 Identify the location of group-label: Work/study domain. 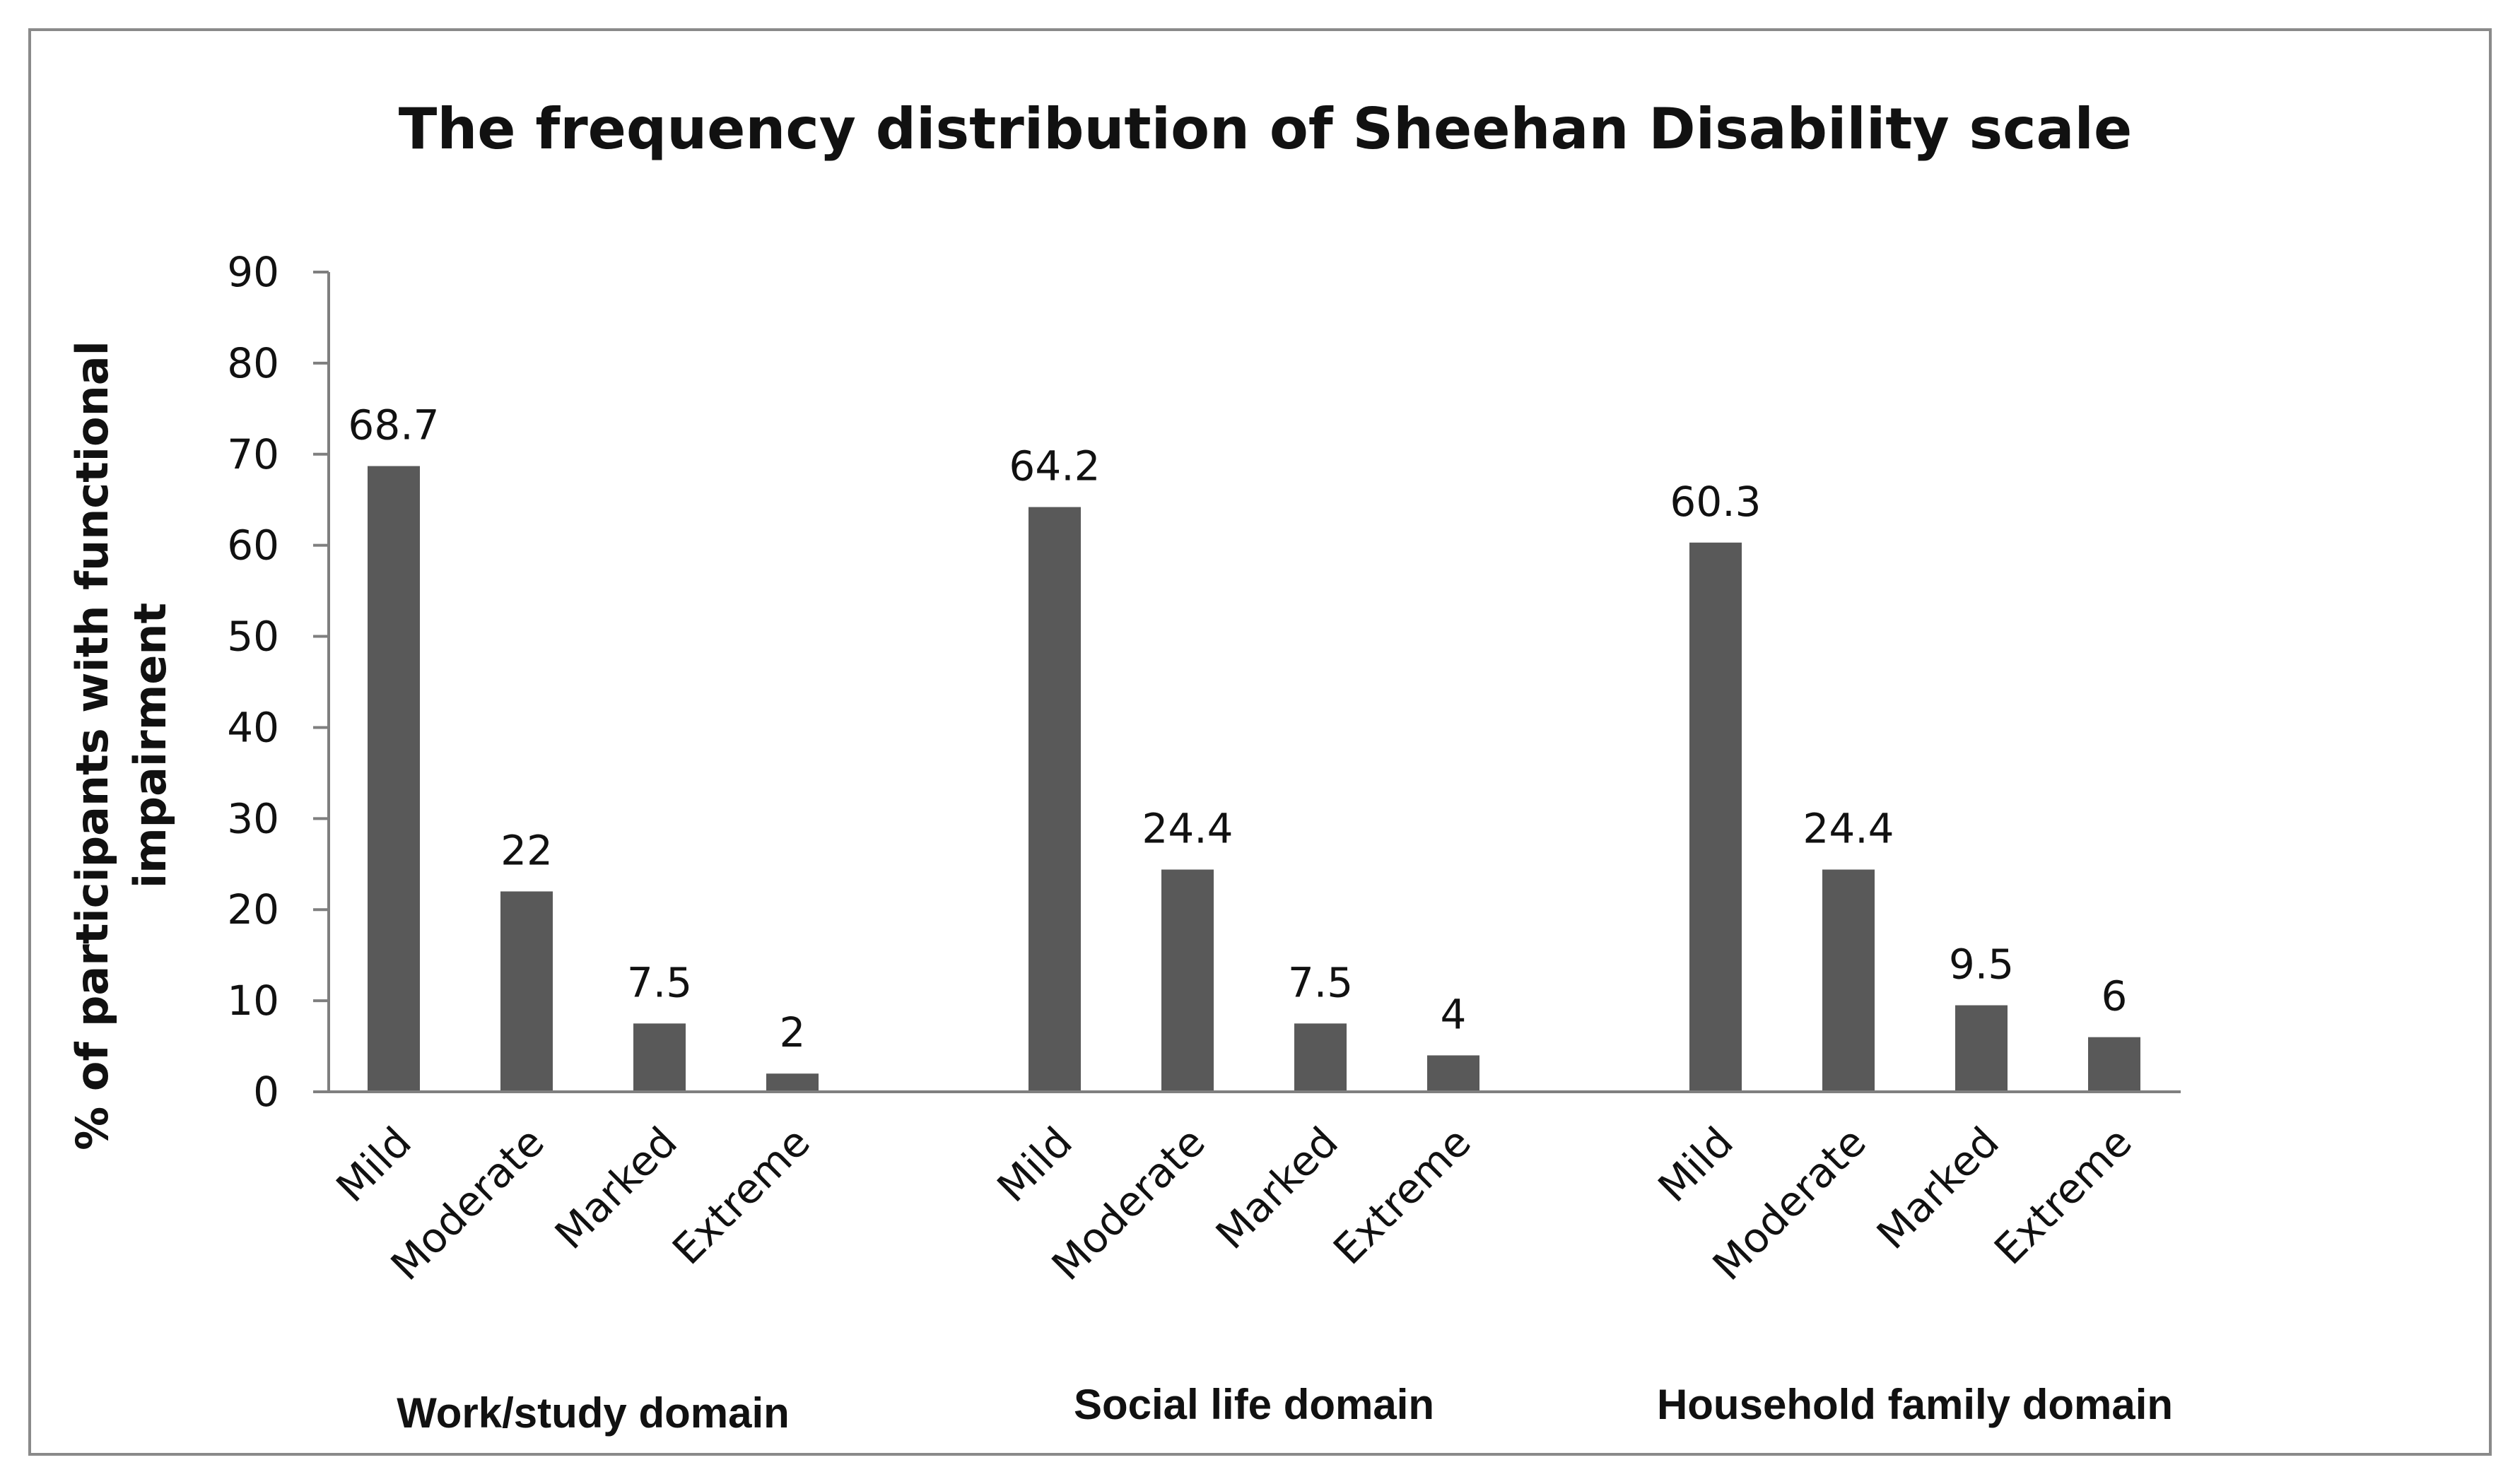
(593, 1413).